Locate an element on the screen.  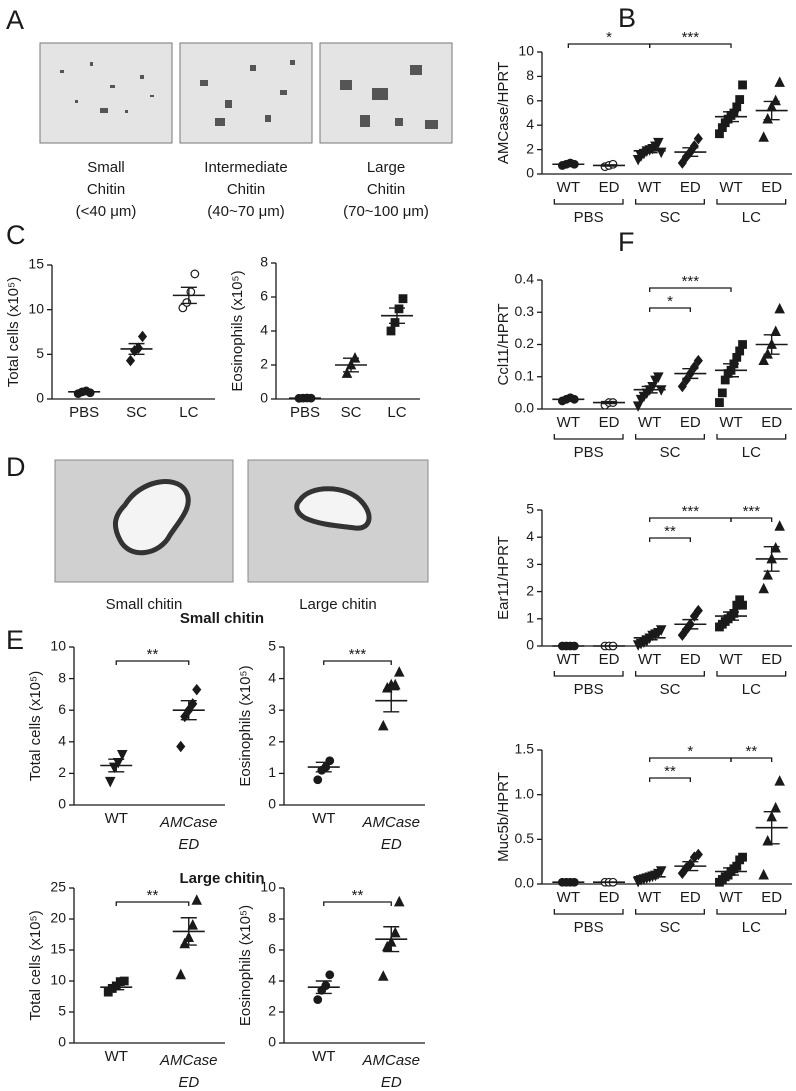
panel-label: B is located at coordinates (627, 18).